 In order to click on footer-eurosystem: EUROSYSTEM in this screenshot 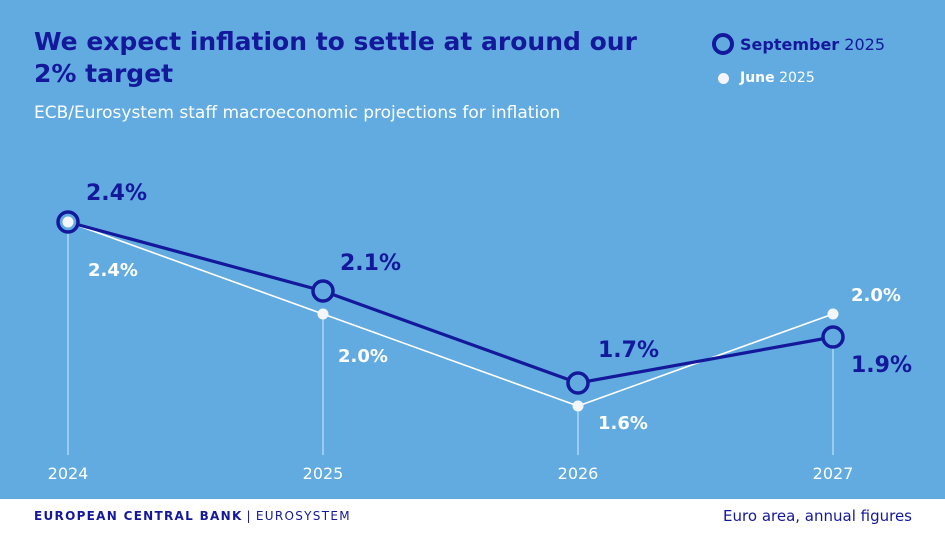, I will do `click(303, 516)`.